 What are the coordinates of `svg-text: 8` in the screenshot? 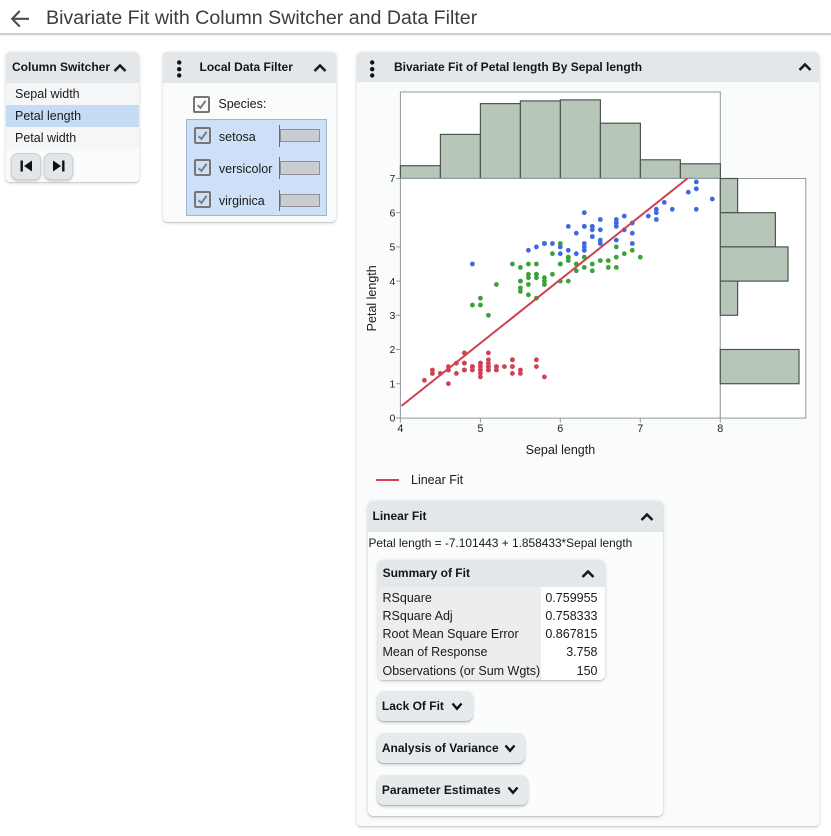 It's located at (720, 429).